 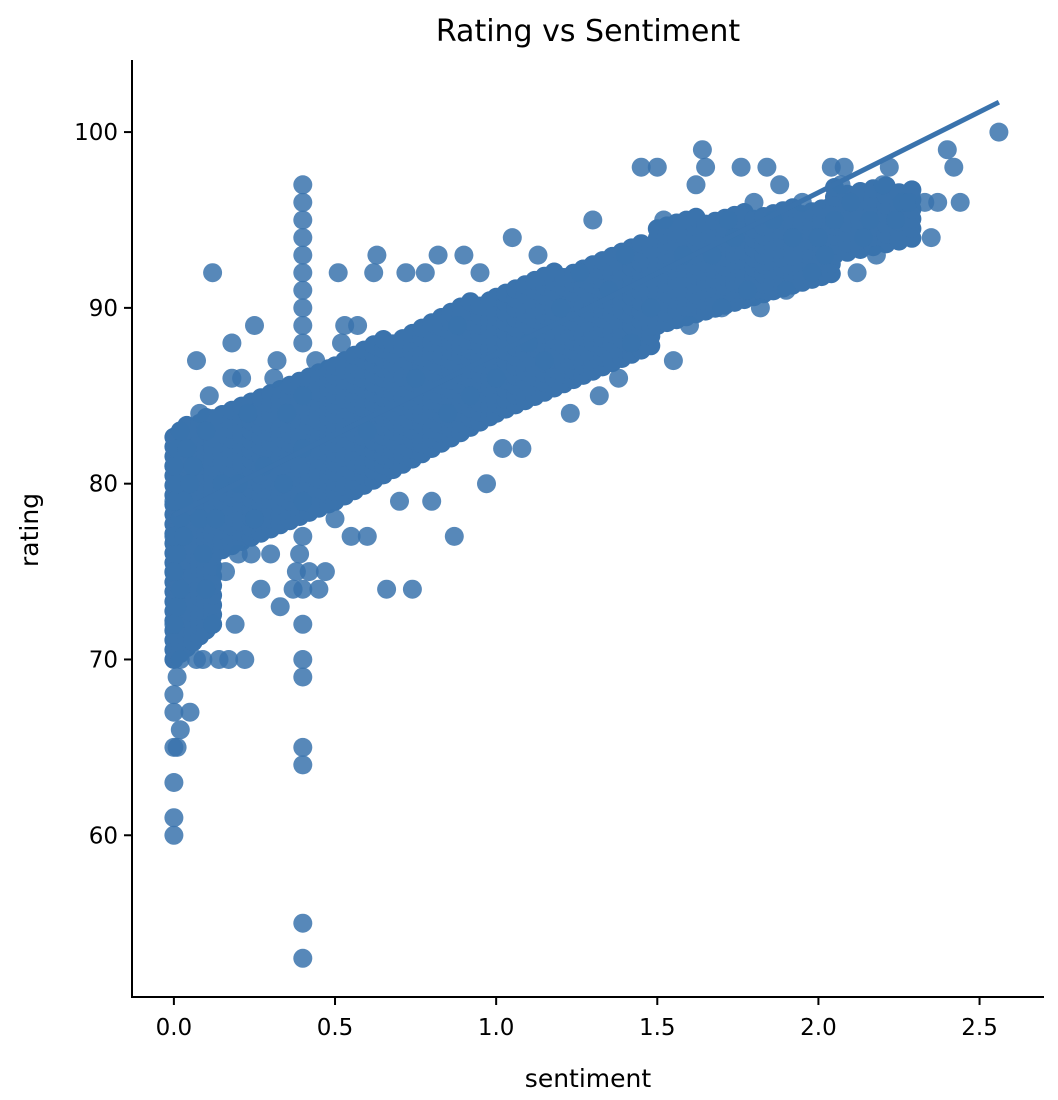 What do you see at coordinates (818, 1028) in the screenshot?
I see `x-tick-label: 2.0` at bounding box center [818, 1028].